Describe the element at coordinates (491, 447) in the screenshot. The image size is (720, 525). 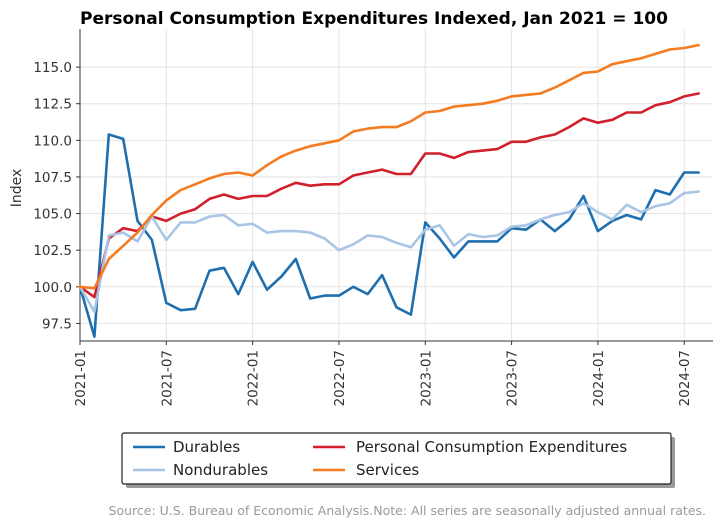
I see `legend-label-pce: Personal Consumption Expenditures` at that location.